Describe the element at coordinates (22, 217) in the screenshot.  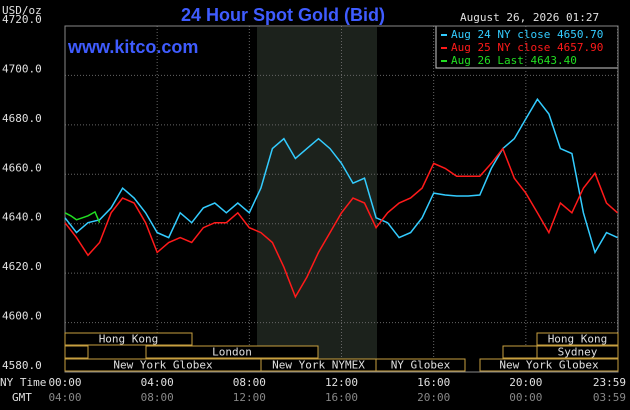
I see `y-tick-label: 4640.0` at that location.